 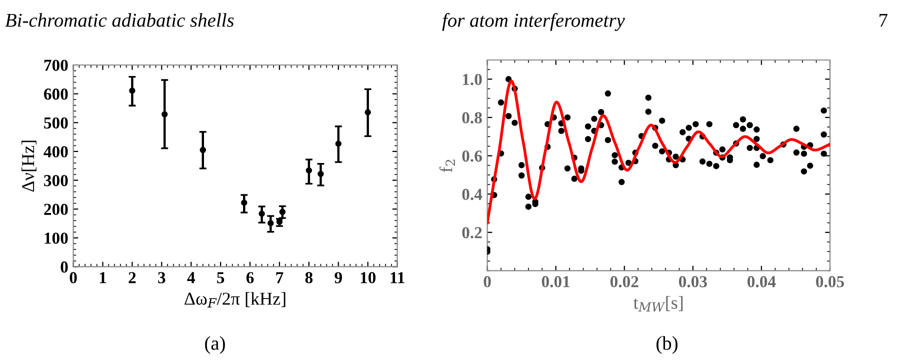 I want to click on y-axis-title: f$_{2}$, so click(x=447, y=166).